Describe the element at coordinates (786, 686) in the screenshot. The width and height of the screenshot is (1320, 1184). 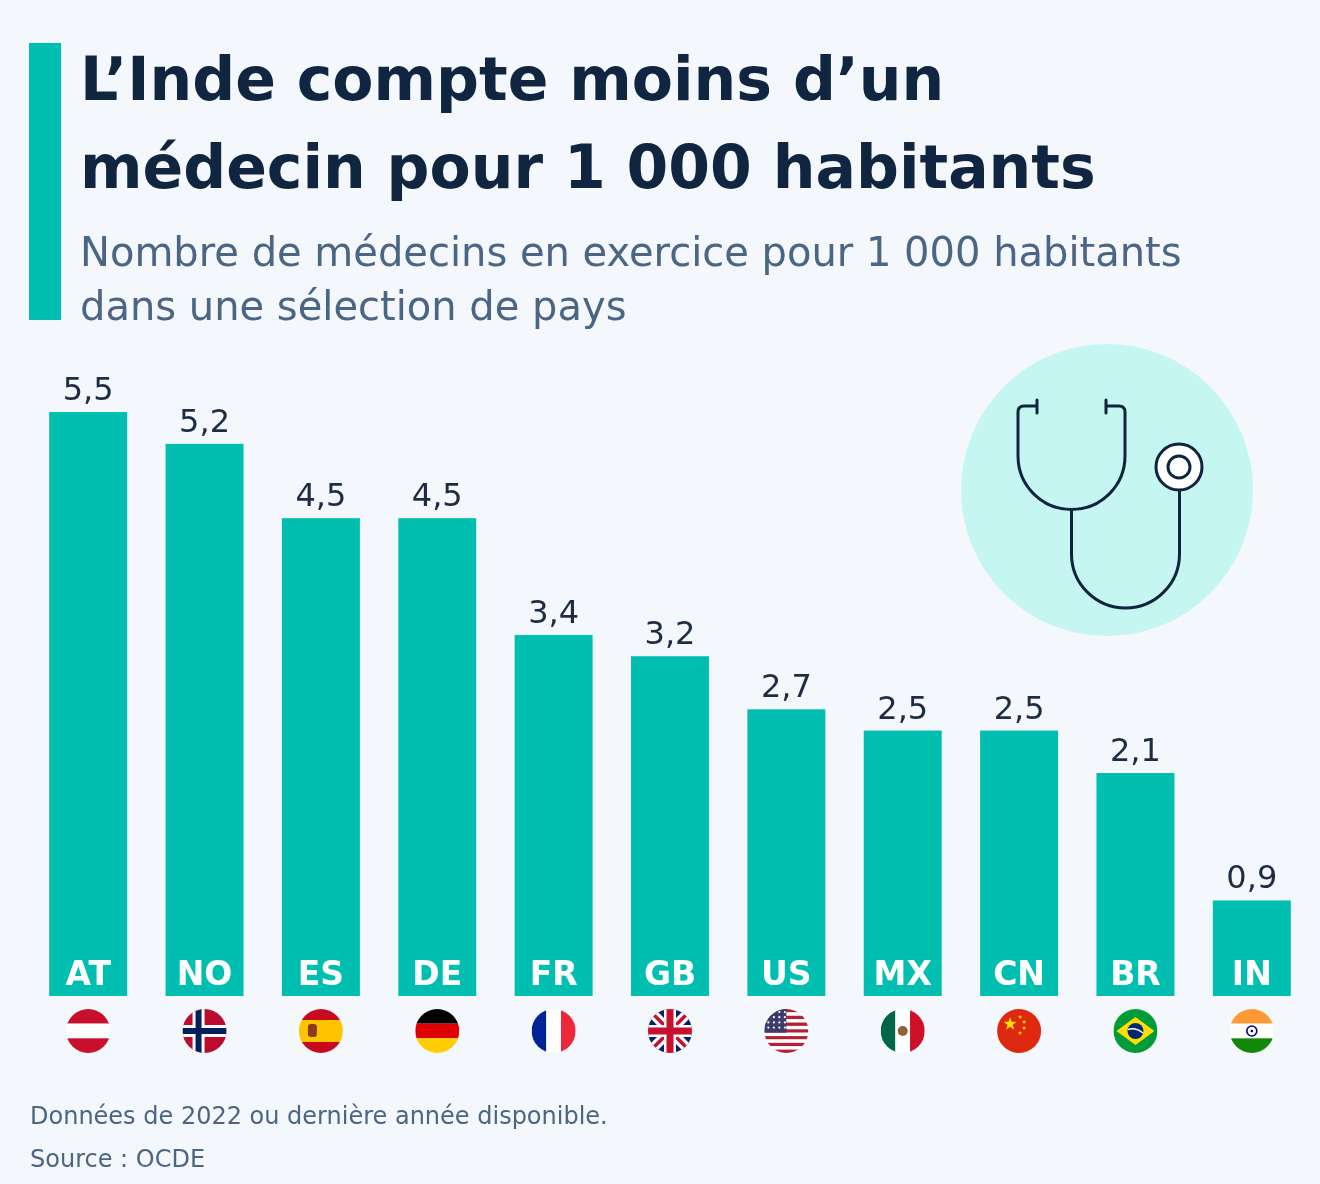
I see `data-label: 2,7` at that location.